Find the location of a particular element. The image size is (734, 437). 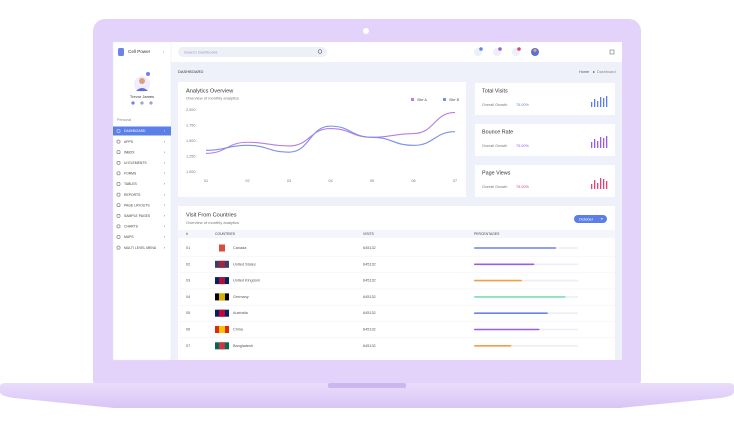

menu-item: MULTI LEVEL MENU is located at coordinates (140, 248).